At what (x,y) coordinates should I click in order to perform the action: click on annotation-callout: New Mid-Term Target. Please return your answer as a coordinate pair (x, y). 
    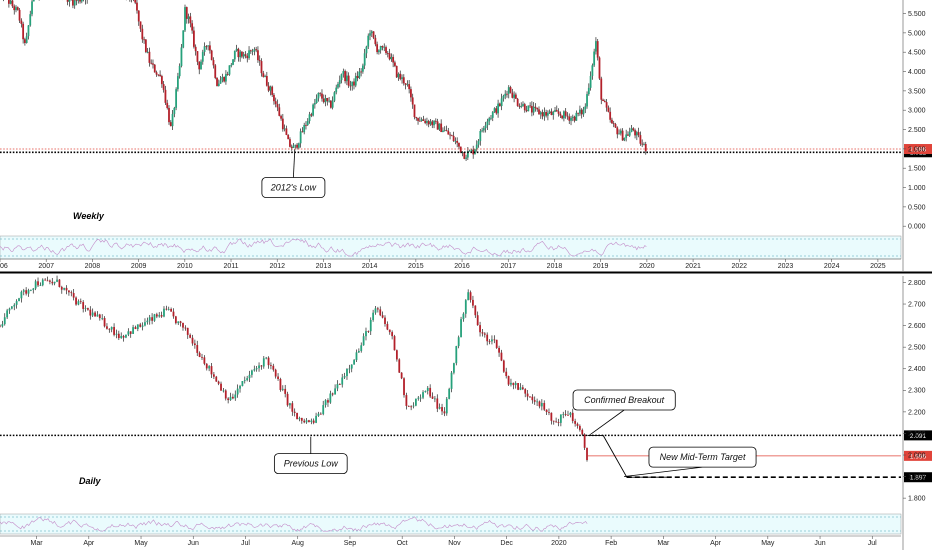
    Looking at the image, I should click on (690, 461).